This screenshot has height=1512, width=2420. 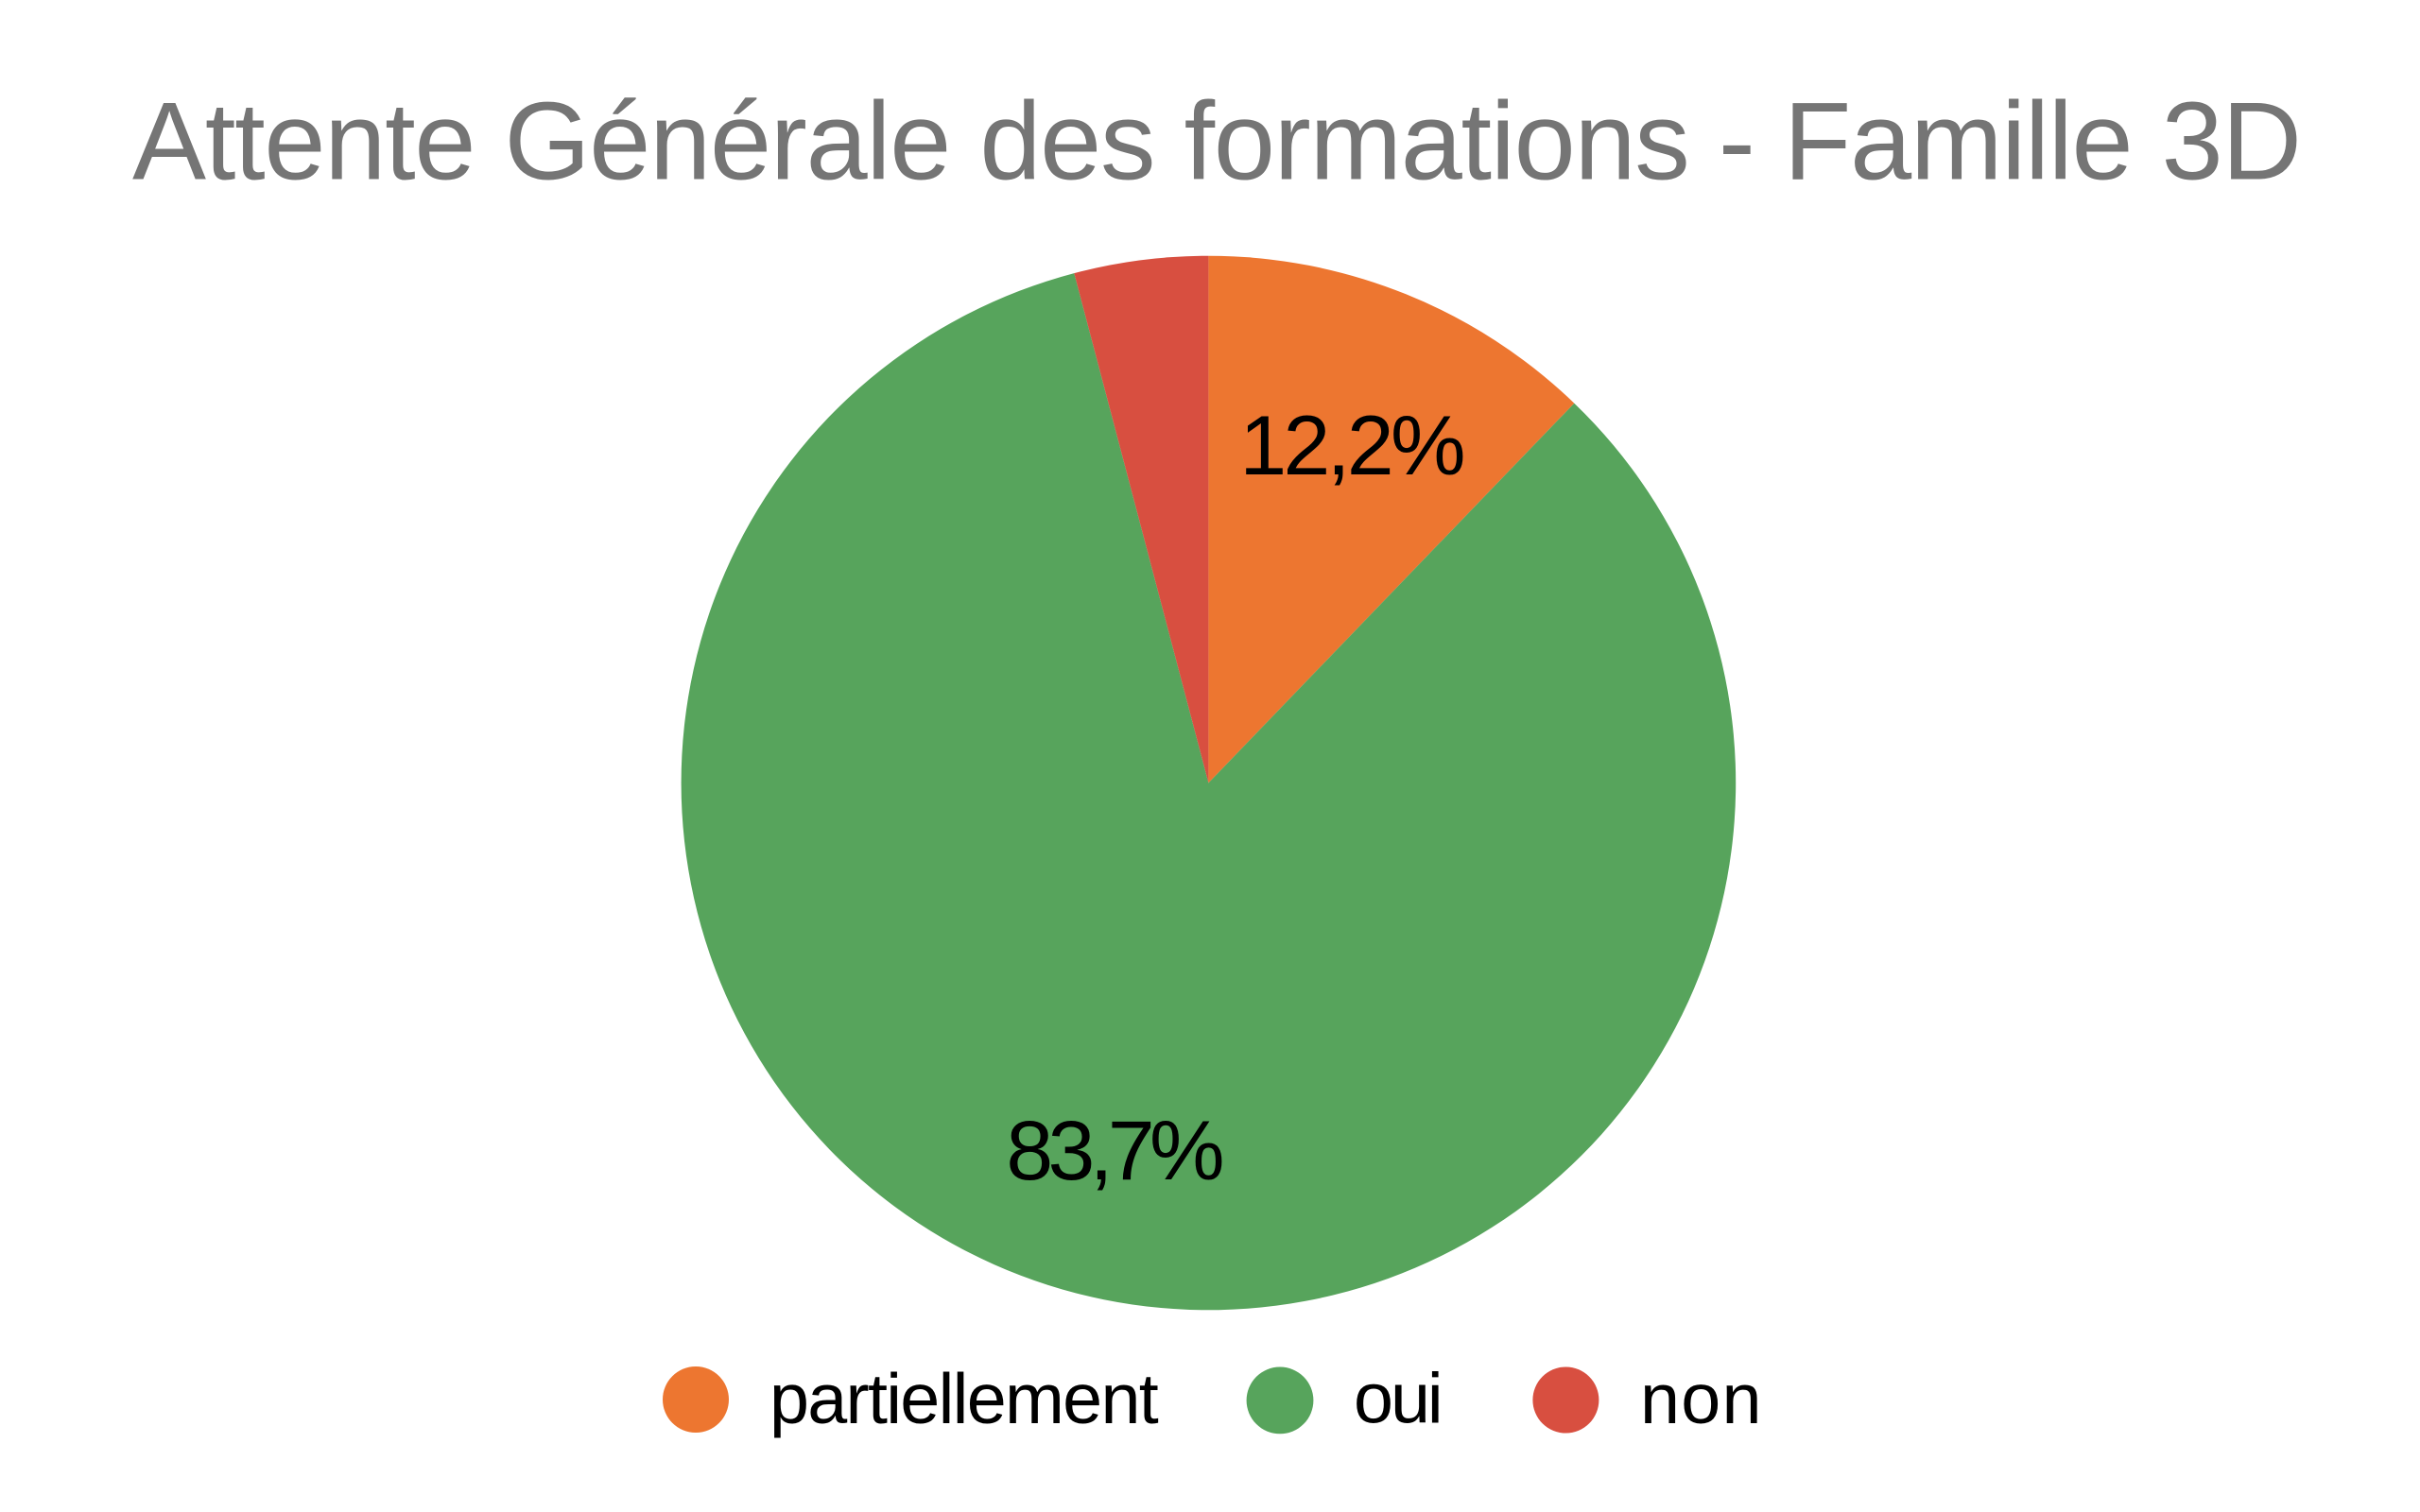 I want to click on svg-text: 12,2%, so click(x=1352, y=445).